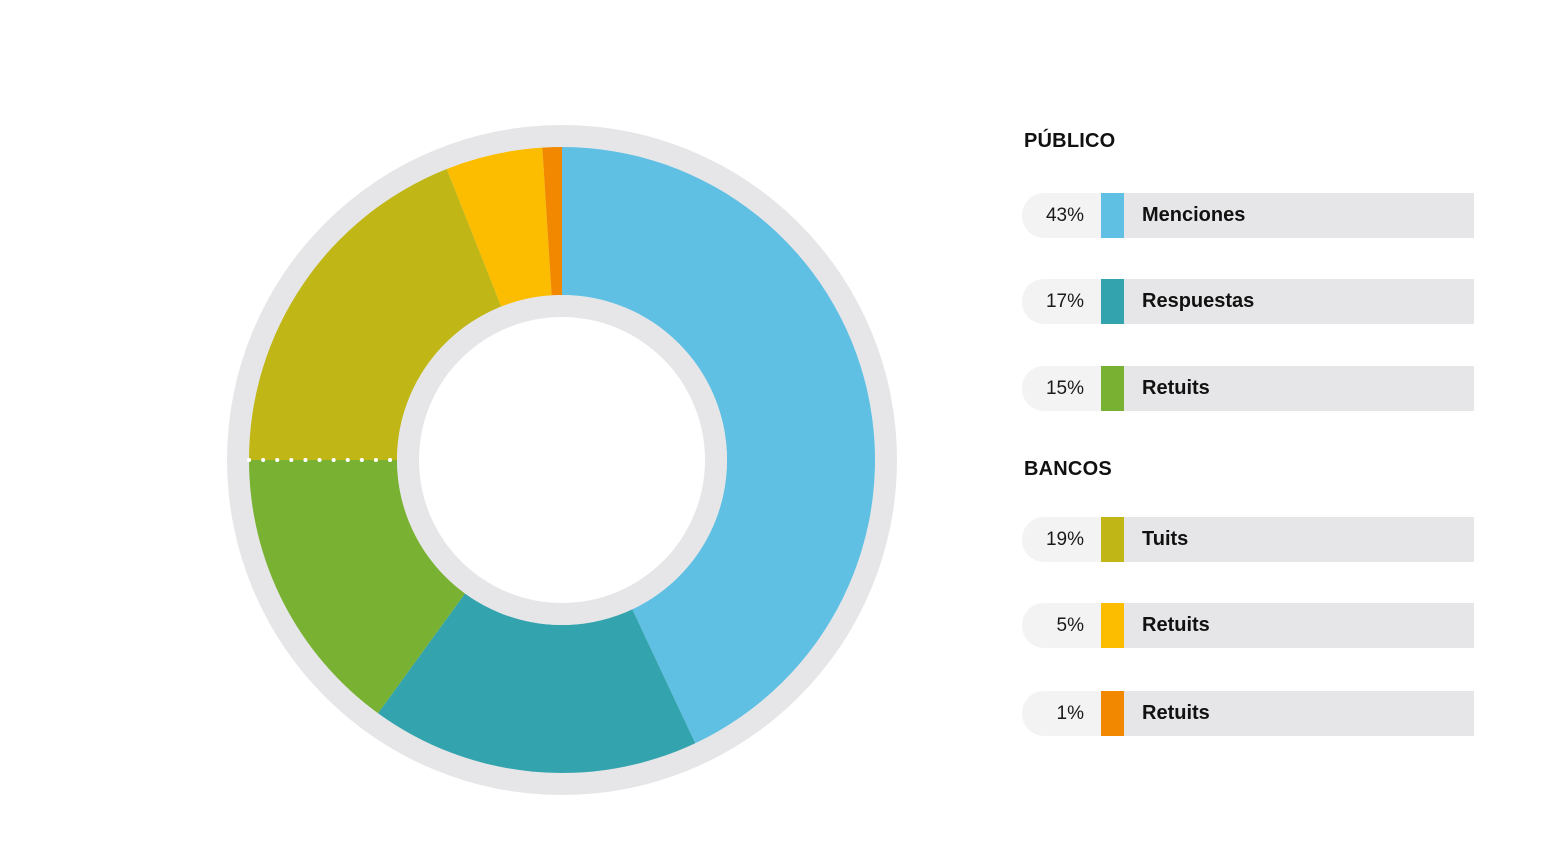 Image resolution: width=1550 pixels, height=864 pixels. What do you see at coordinates (1070, 141) in the screenshot?
I see `legend-group-title-publico: PÚBLICO` at bounding box center [1070, 141].